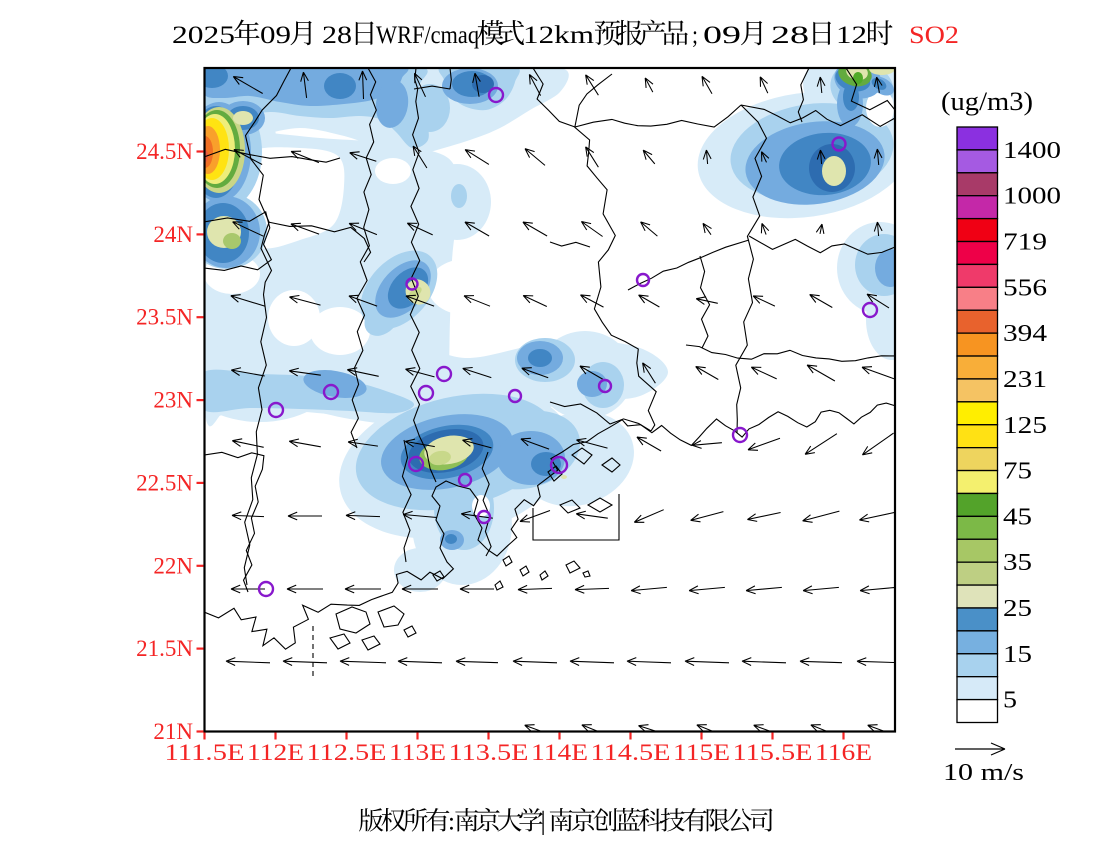  Describe the element at coordinates (631, 752) in the screenshot. I see `svg-text: 114.5E` at that location.